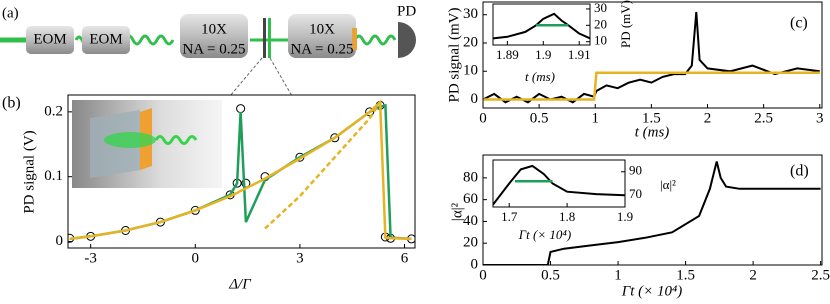 The image size is (830, 304). I want to click on panel-label: (a), so click(10, 13).